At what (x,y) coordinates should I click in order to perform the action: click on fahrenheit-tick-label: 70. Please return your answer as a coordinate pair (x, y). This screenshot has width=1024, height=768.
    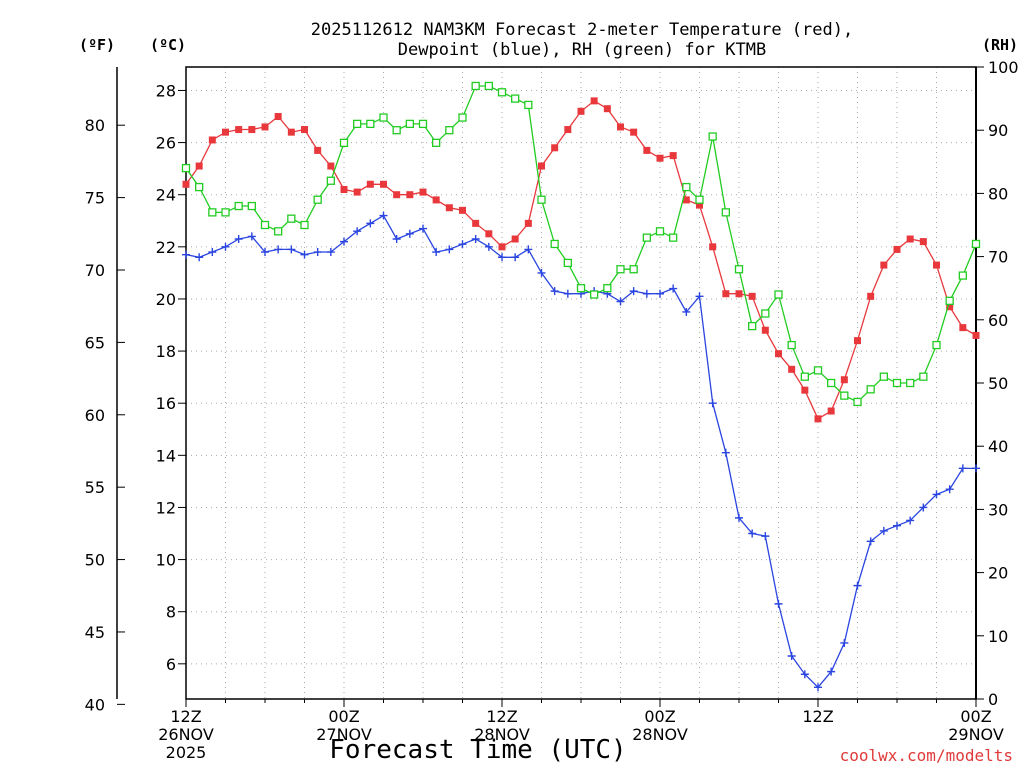
    Looking at the image, I should click on (95, 270).